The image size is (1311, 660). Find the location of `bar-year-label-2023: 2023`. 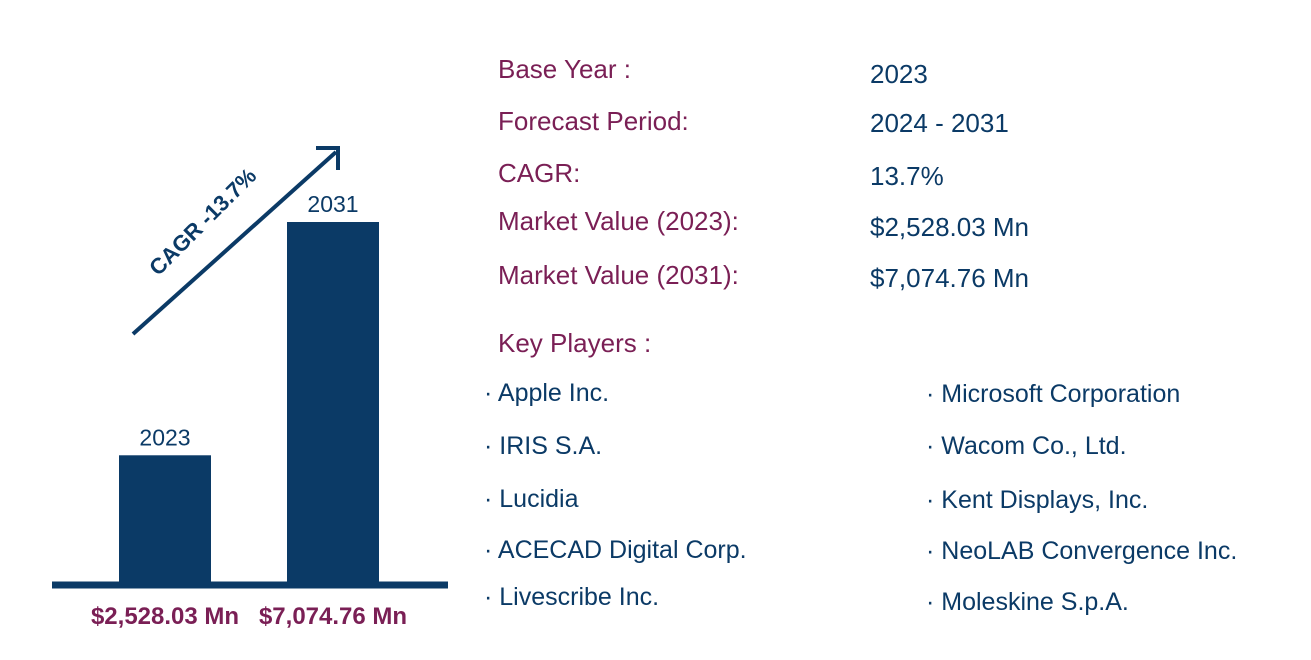

bar-year-label-2023: 2023 is located at coordinates (164, 437).